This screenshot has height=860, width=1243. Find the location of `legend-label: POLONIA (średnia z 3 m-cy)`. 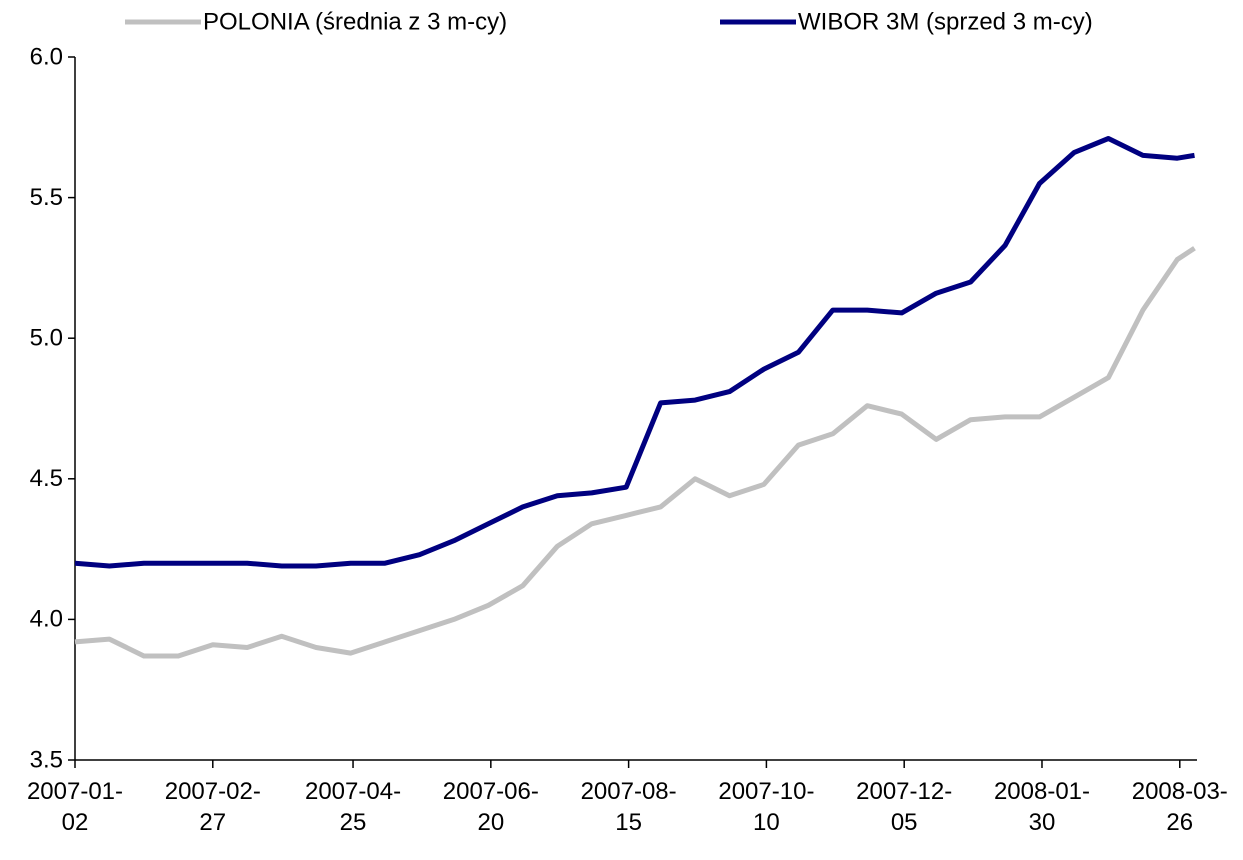

legend-label: POLONIA (średnia z 3 m-cy) is located at coordinates (355, 21).